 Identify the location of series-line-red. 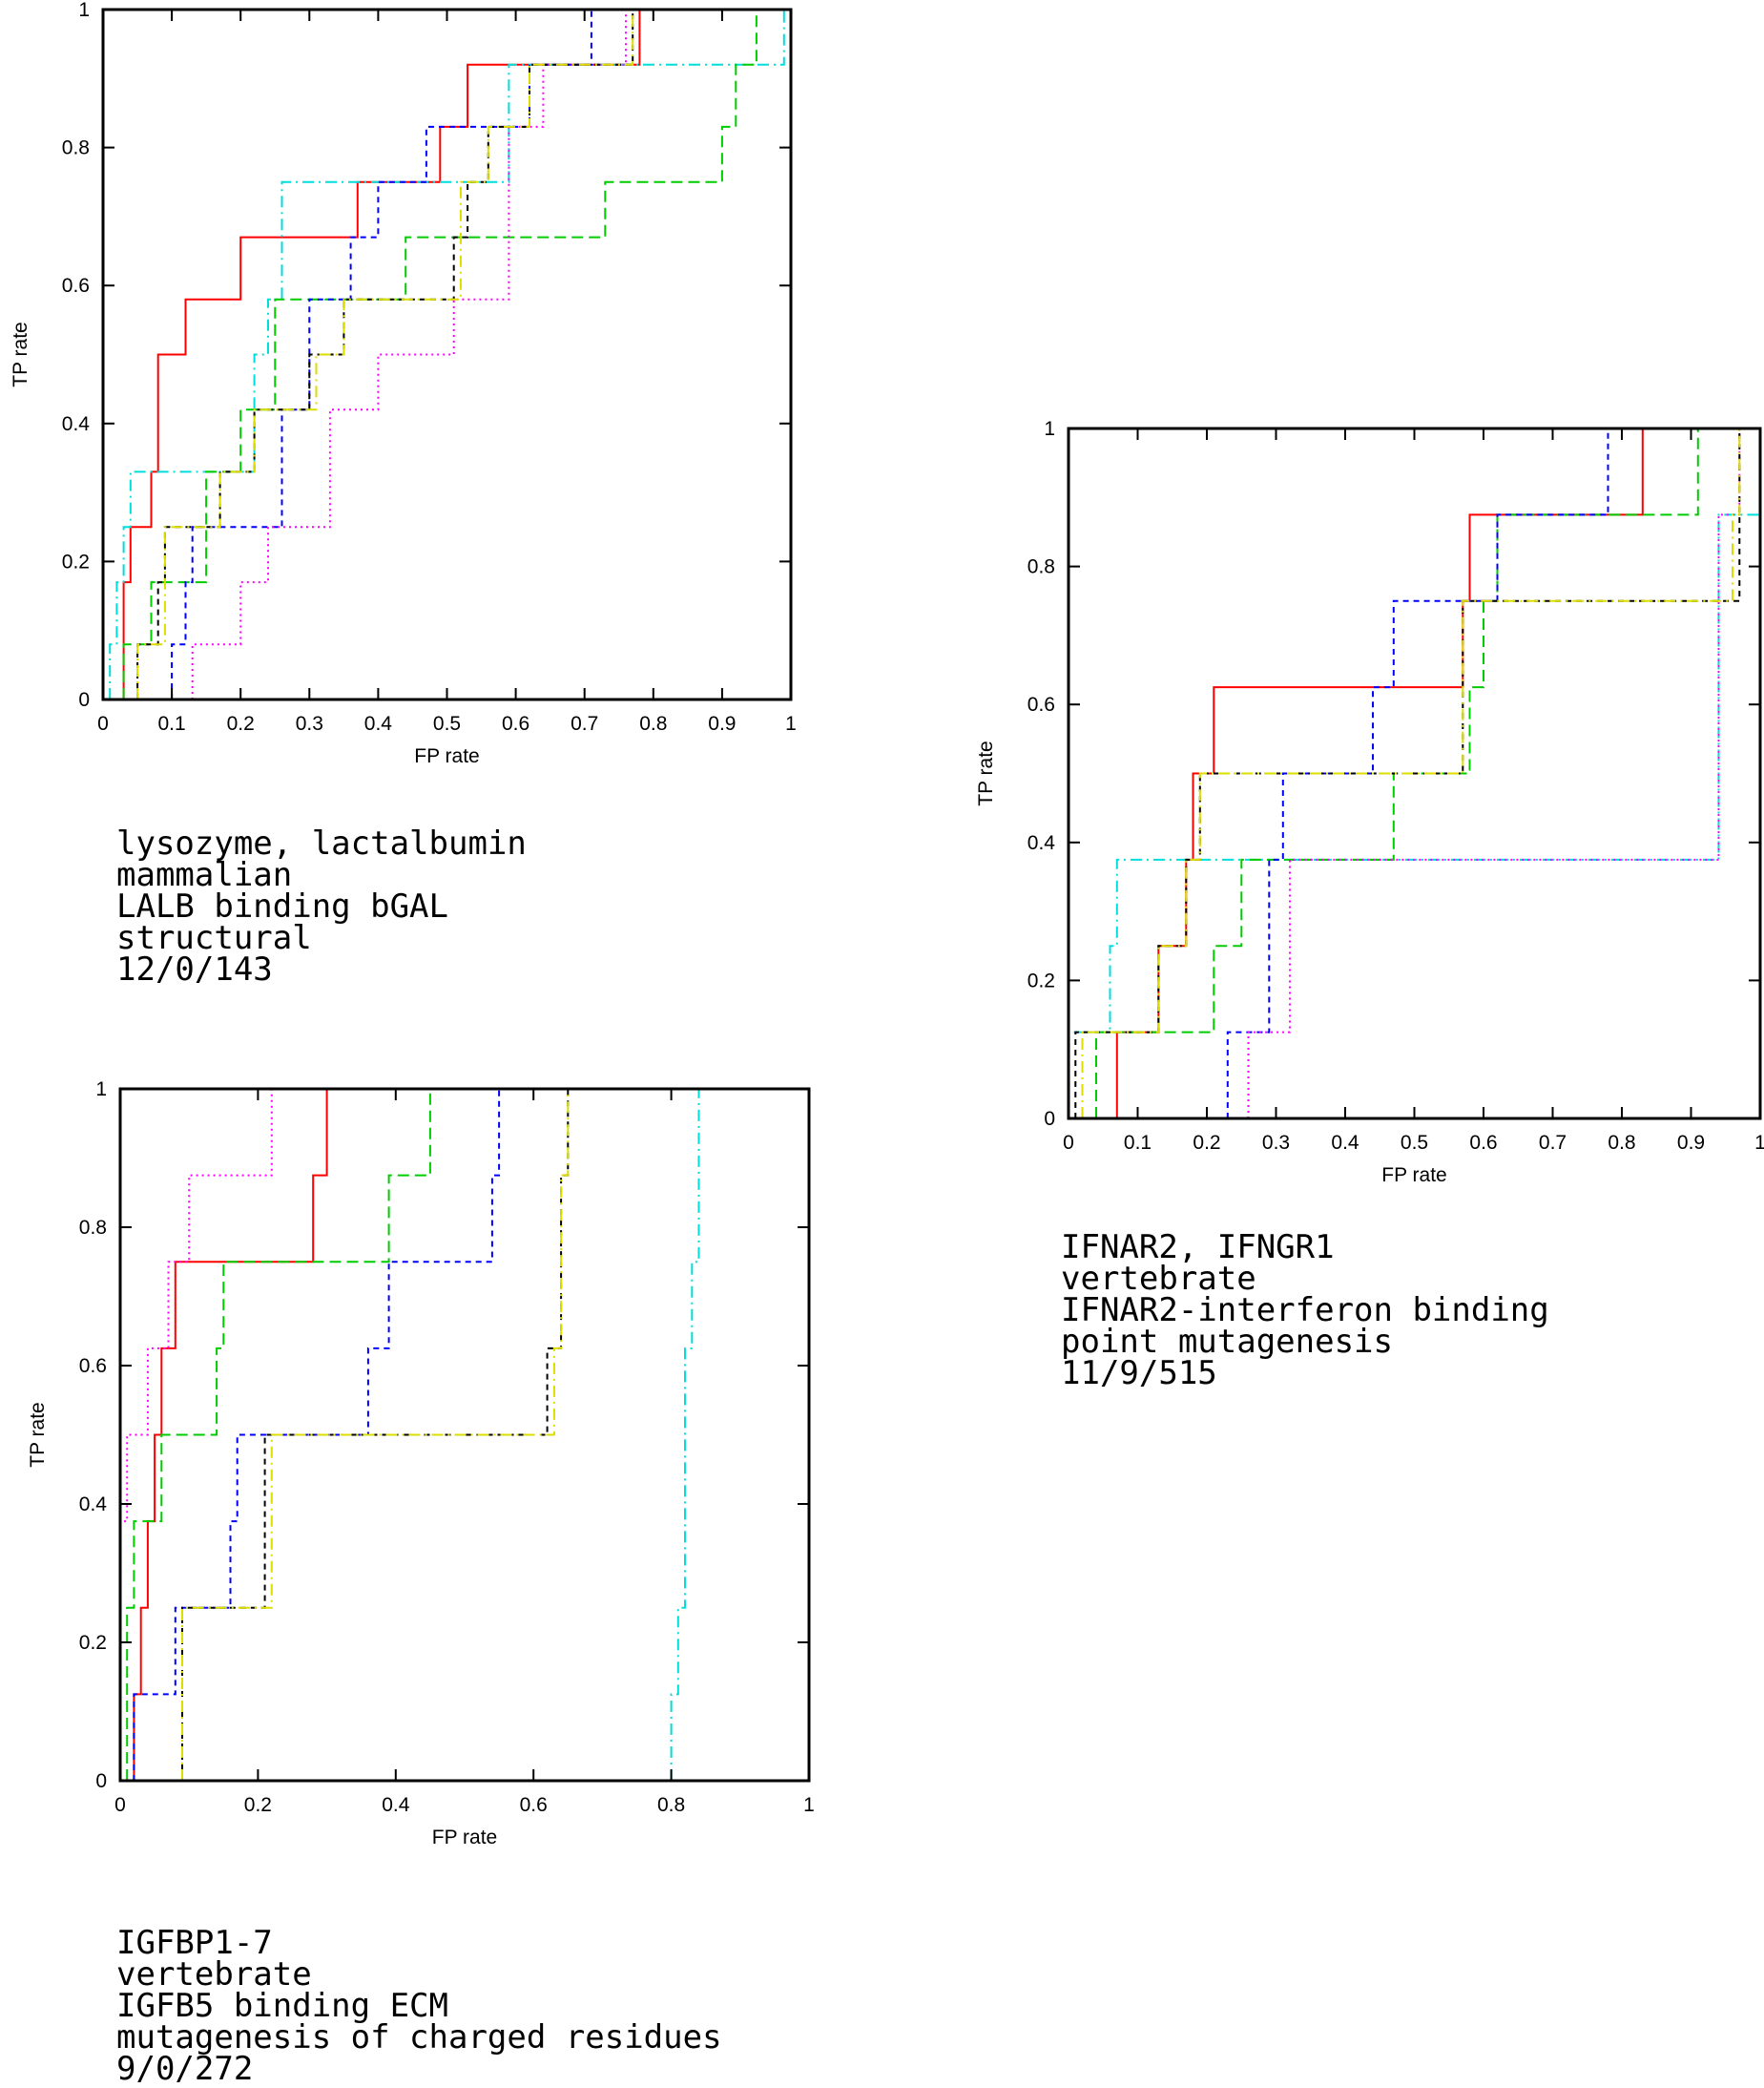
(230, 1435).